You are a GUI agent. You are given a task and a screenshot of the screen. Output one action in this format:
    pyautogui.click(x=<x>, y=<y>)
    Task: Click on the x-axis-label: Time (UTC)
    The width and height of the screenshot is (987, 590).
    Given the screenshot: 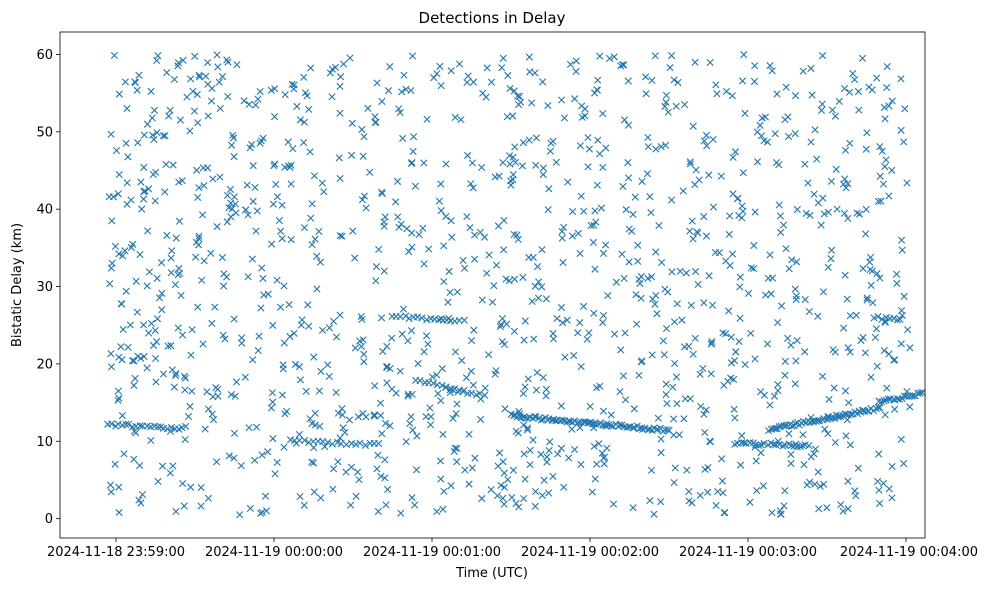 What is the action you would take?
    pyautogui.click(x=491, y=573)
    